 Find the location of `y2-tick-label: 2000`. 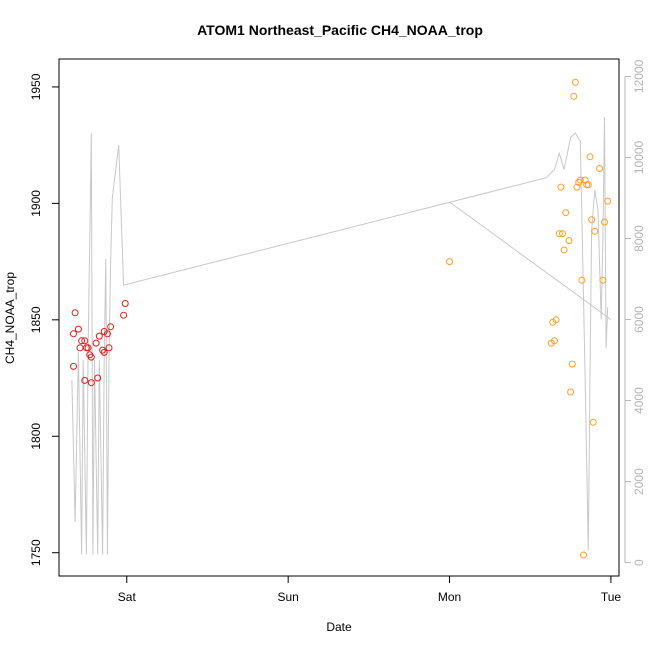

y2-tick-label: 2000 is located at coordinates (639, 481).